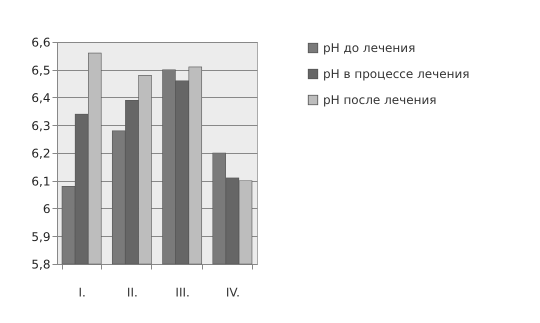  Describe the element at coordinates (132, 293) in the screenshot. I see `x-tick-label: II.` at that location.